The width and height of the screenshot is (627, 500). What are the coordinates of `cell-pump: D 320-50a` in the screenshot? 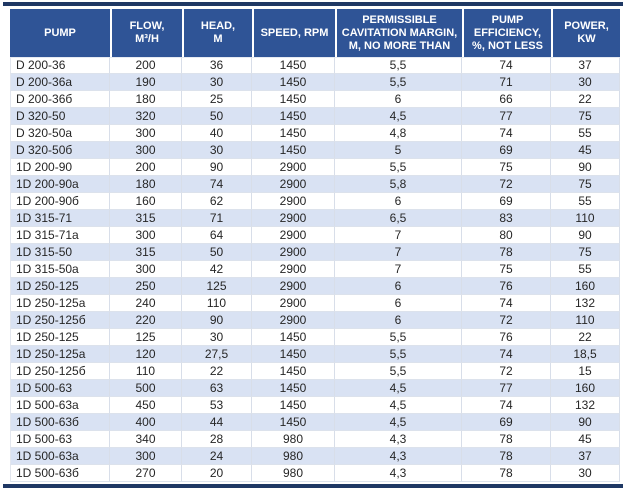 It's located at (60, 133).